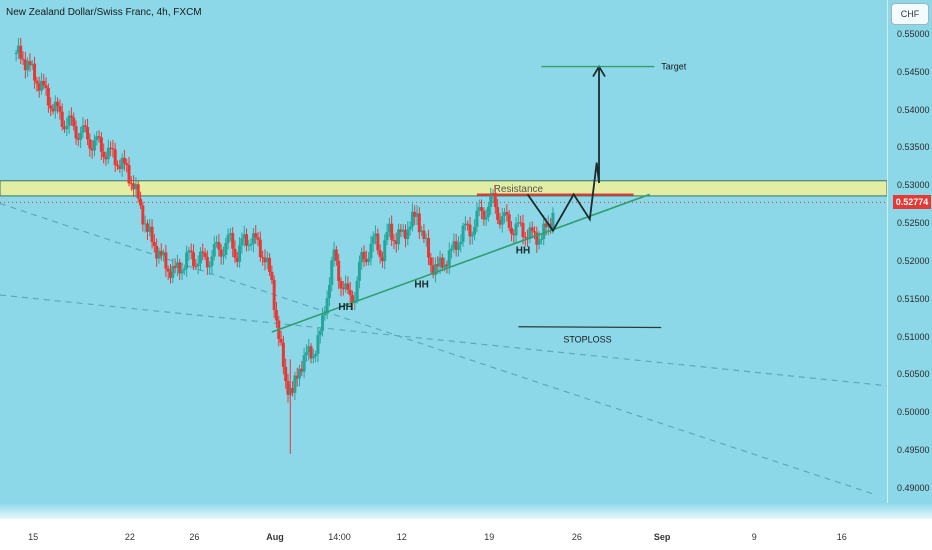 The image size is (932, 550). What do you see at coordinates (910, 14) in the screenshot?
I see `currency-button: CHF` at bounding box center [910, 14].